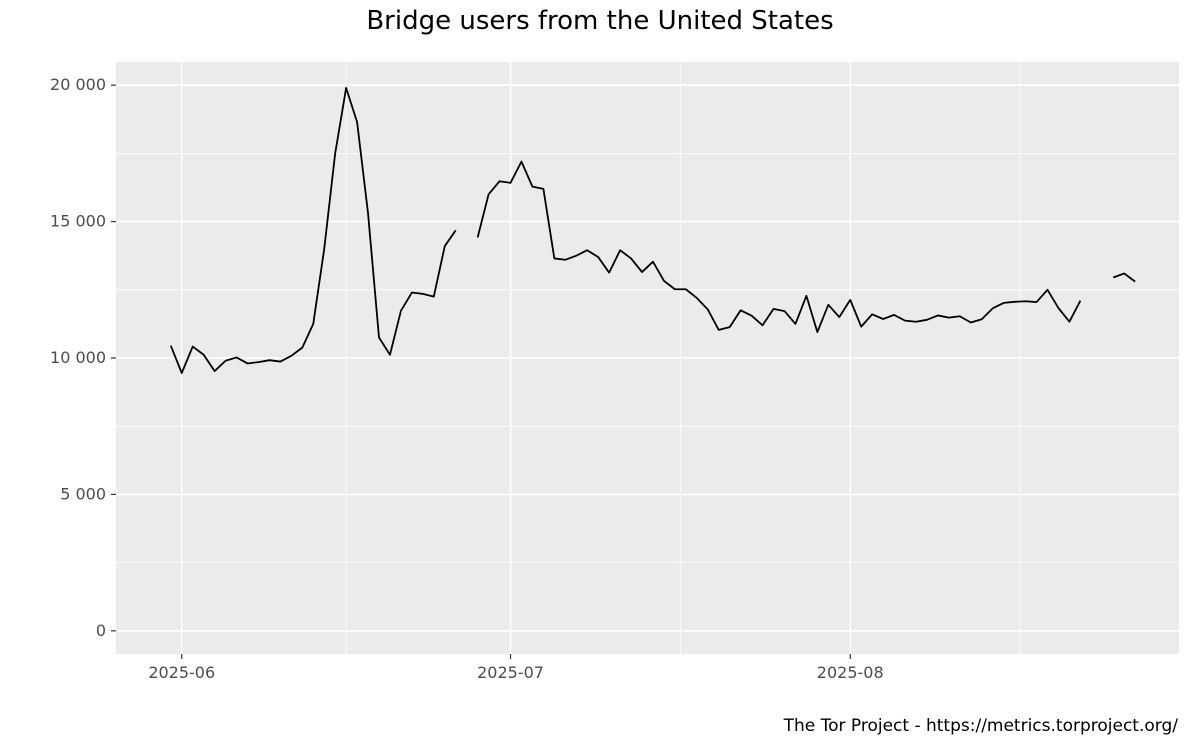  What do you see at coordinates (600, 21) in the screenshot?
I see `chart-title: Bridge users from the United States` at bounding box center [600, 21].